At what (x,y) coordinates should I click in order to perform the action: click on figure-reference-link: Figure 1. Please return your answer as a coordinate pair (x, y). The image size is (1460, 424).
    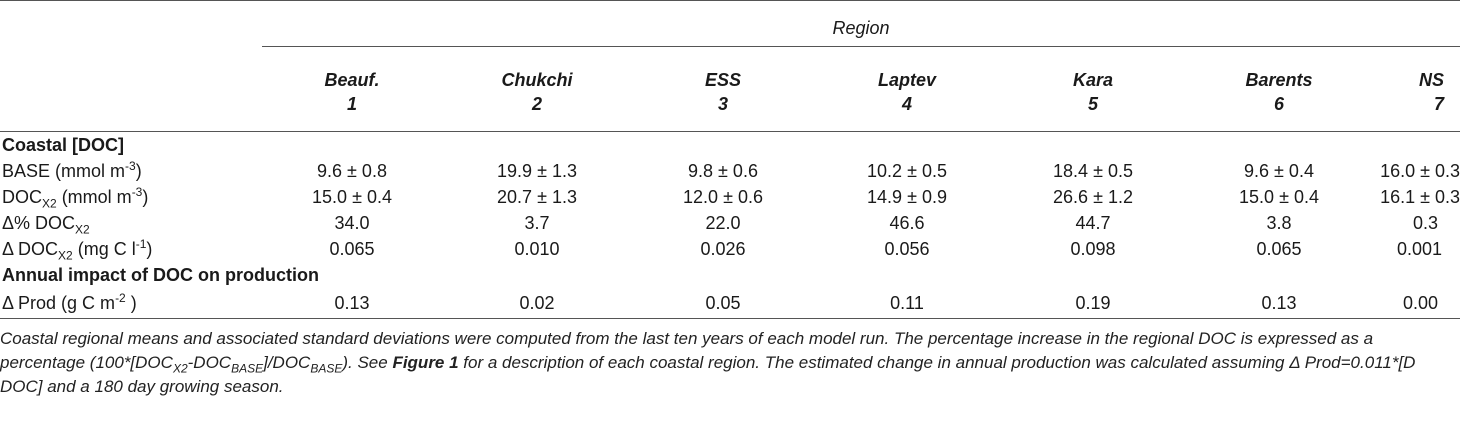
    Looking at the image, I should click on (425, 362).